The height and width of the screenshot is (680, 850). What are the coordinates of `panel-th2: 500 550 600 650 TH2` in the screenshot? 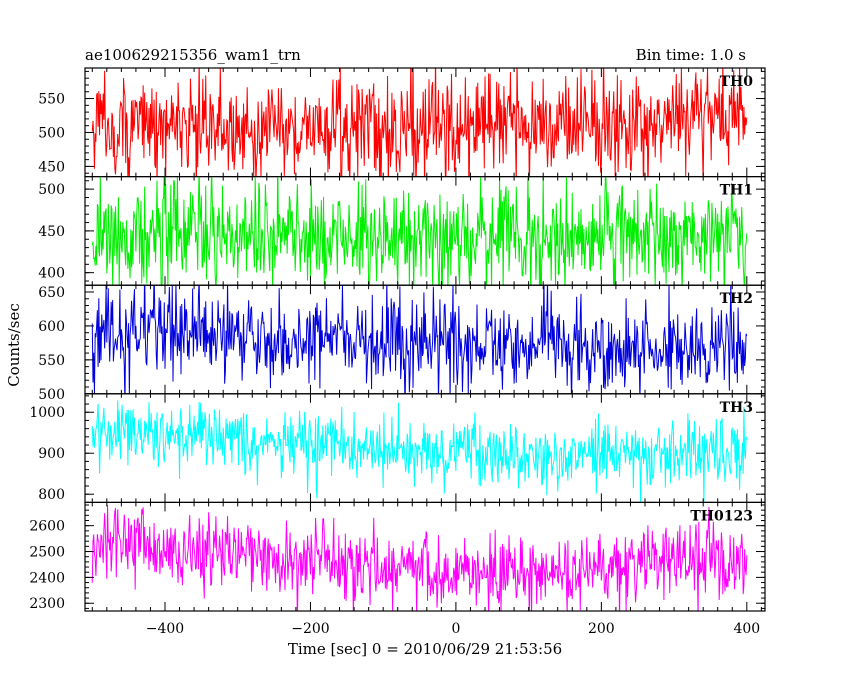 It's located at (402, 343).